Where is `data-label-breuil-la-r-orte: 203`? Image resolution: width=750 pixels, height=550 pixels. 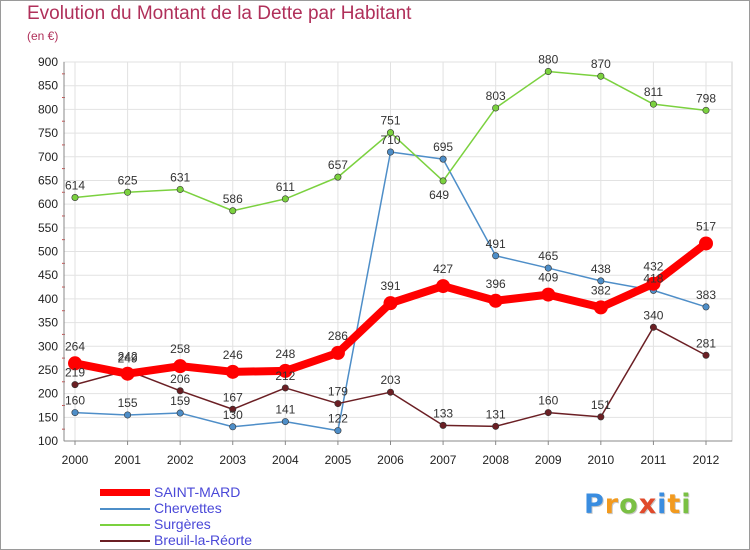 data-label-breuil-la-r-orte: 203 is located at coordinates (390, 380).